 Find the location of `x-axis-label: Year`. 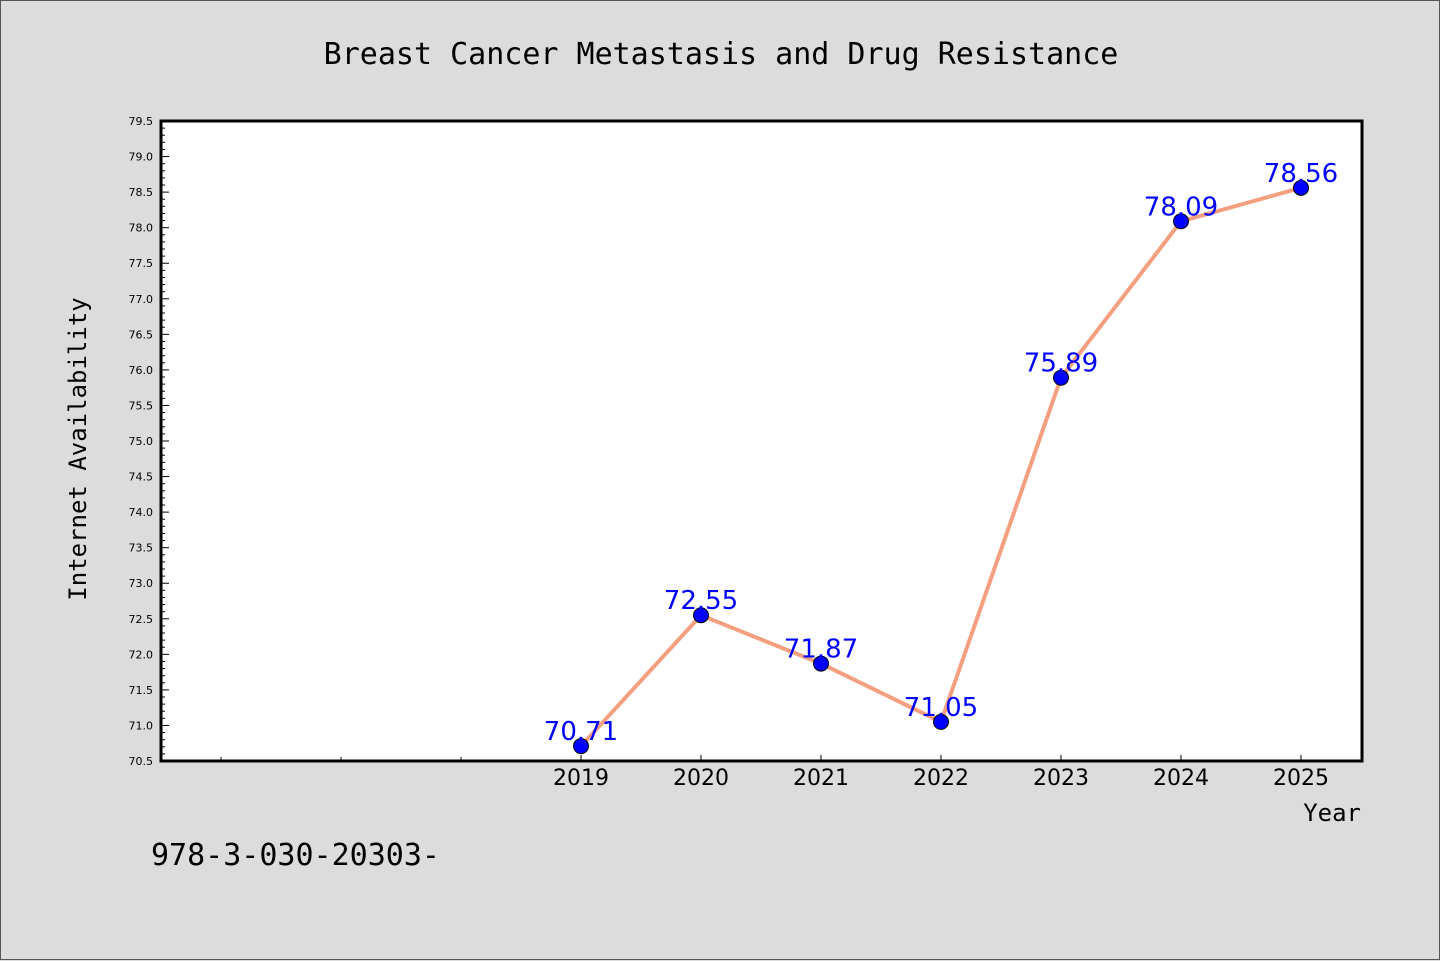

x-axis-label: Year is located at coordinates (1332, 813).